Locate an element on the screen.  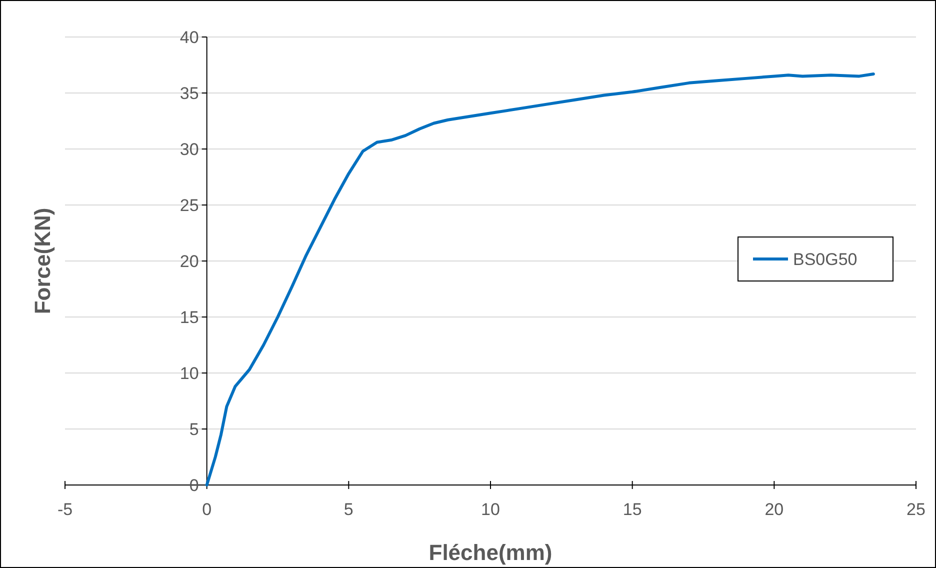
x-tick-label: -5 is located at coordinates (65, 509).